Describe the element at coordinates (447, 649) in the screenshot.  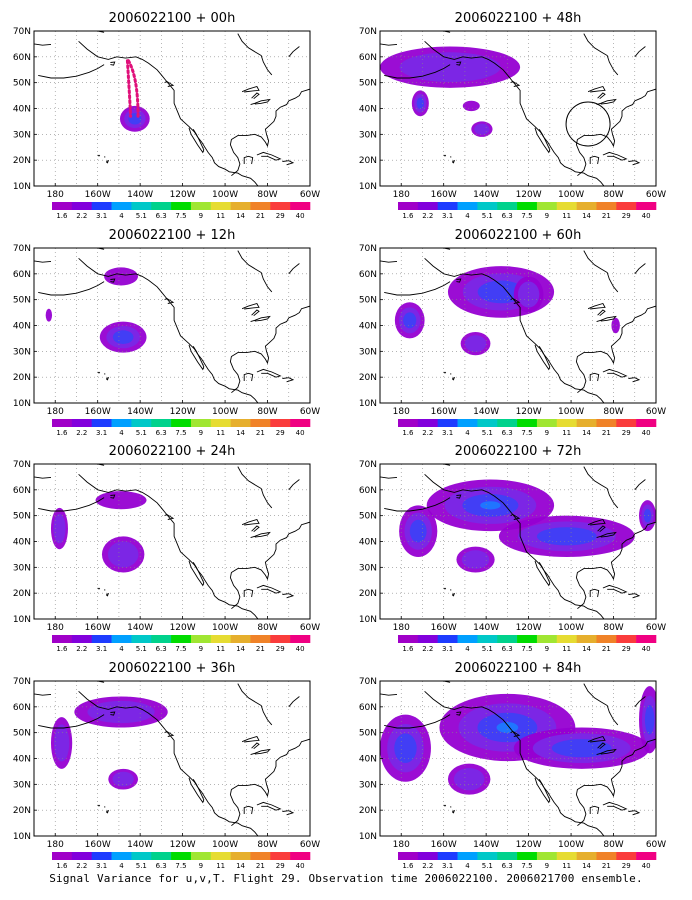
I see `colorbar-label: 3.1` at that location.